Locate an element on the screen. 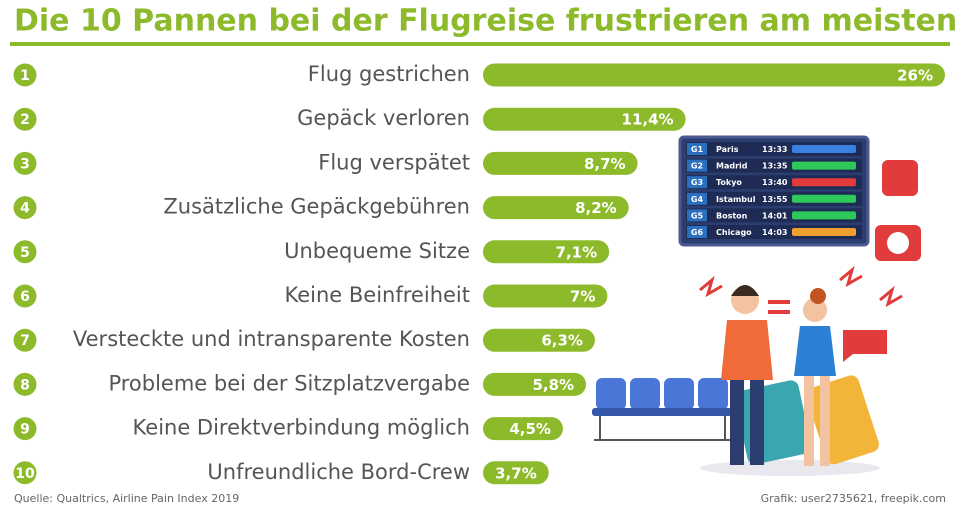 This screenshot has width=960, height=514. rank: 6 is located at coordinates (25, 297).